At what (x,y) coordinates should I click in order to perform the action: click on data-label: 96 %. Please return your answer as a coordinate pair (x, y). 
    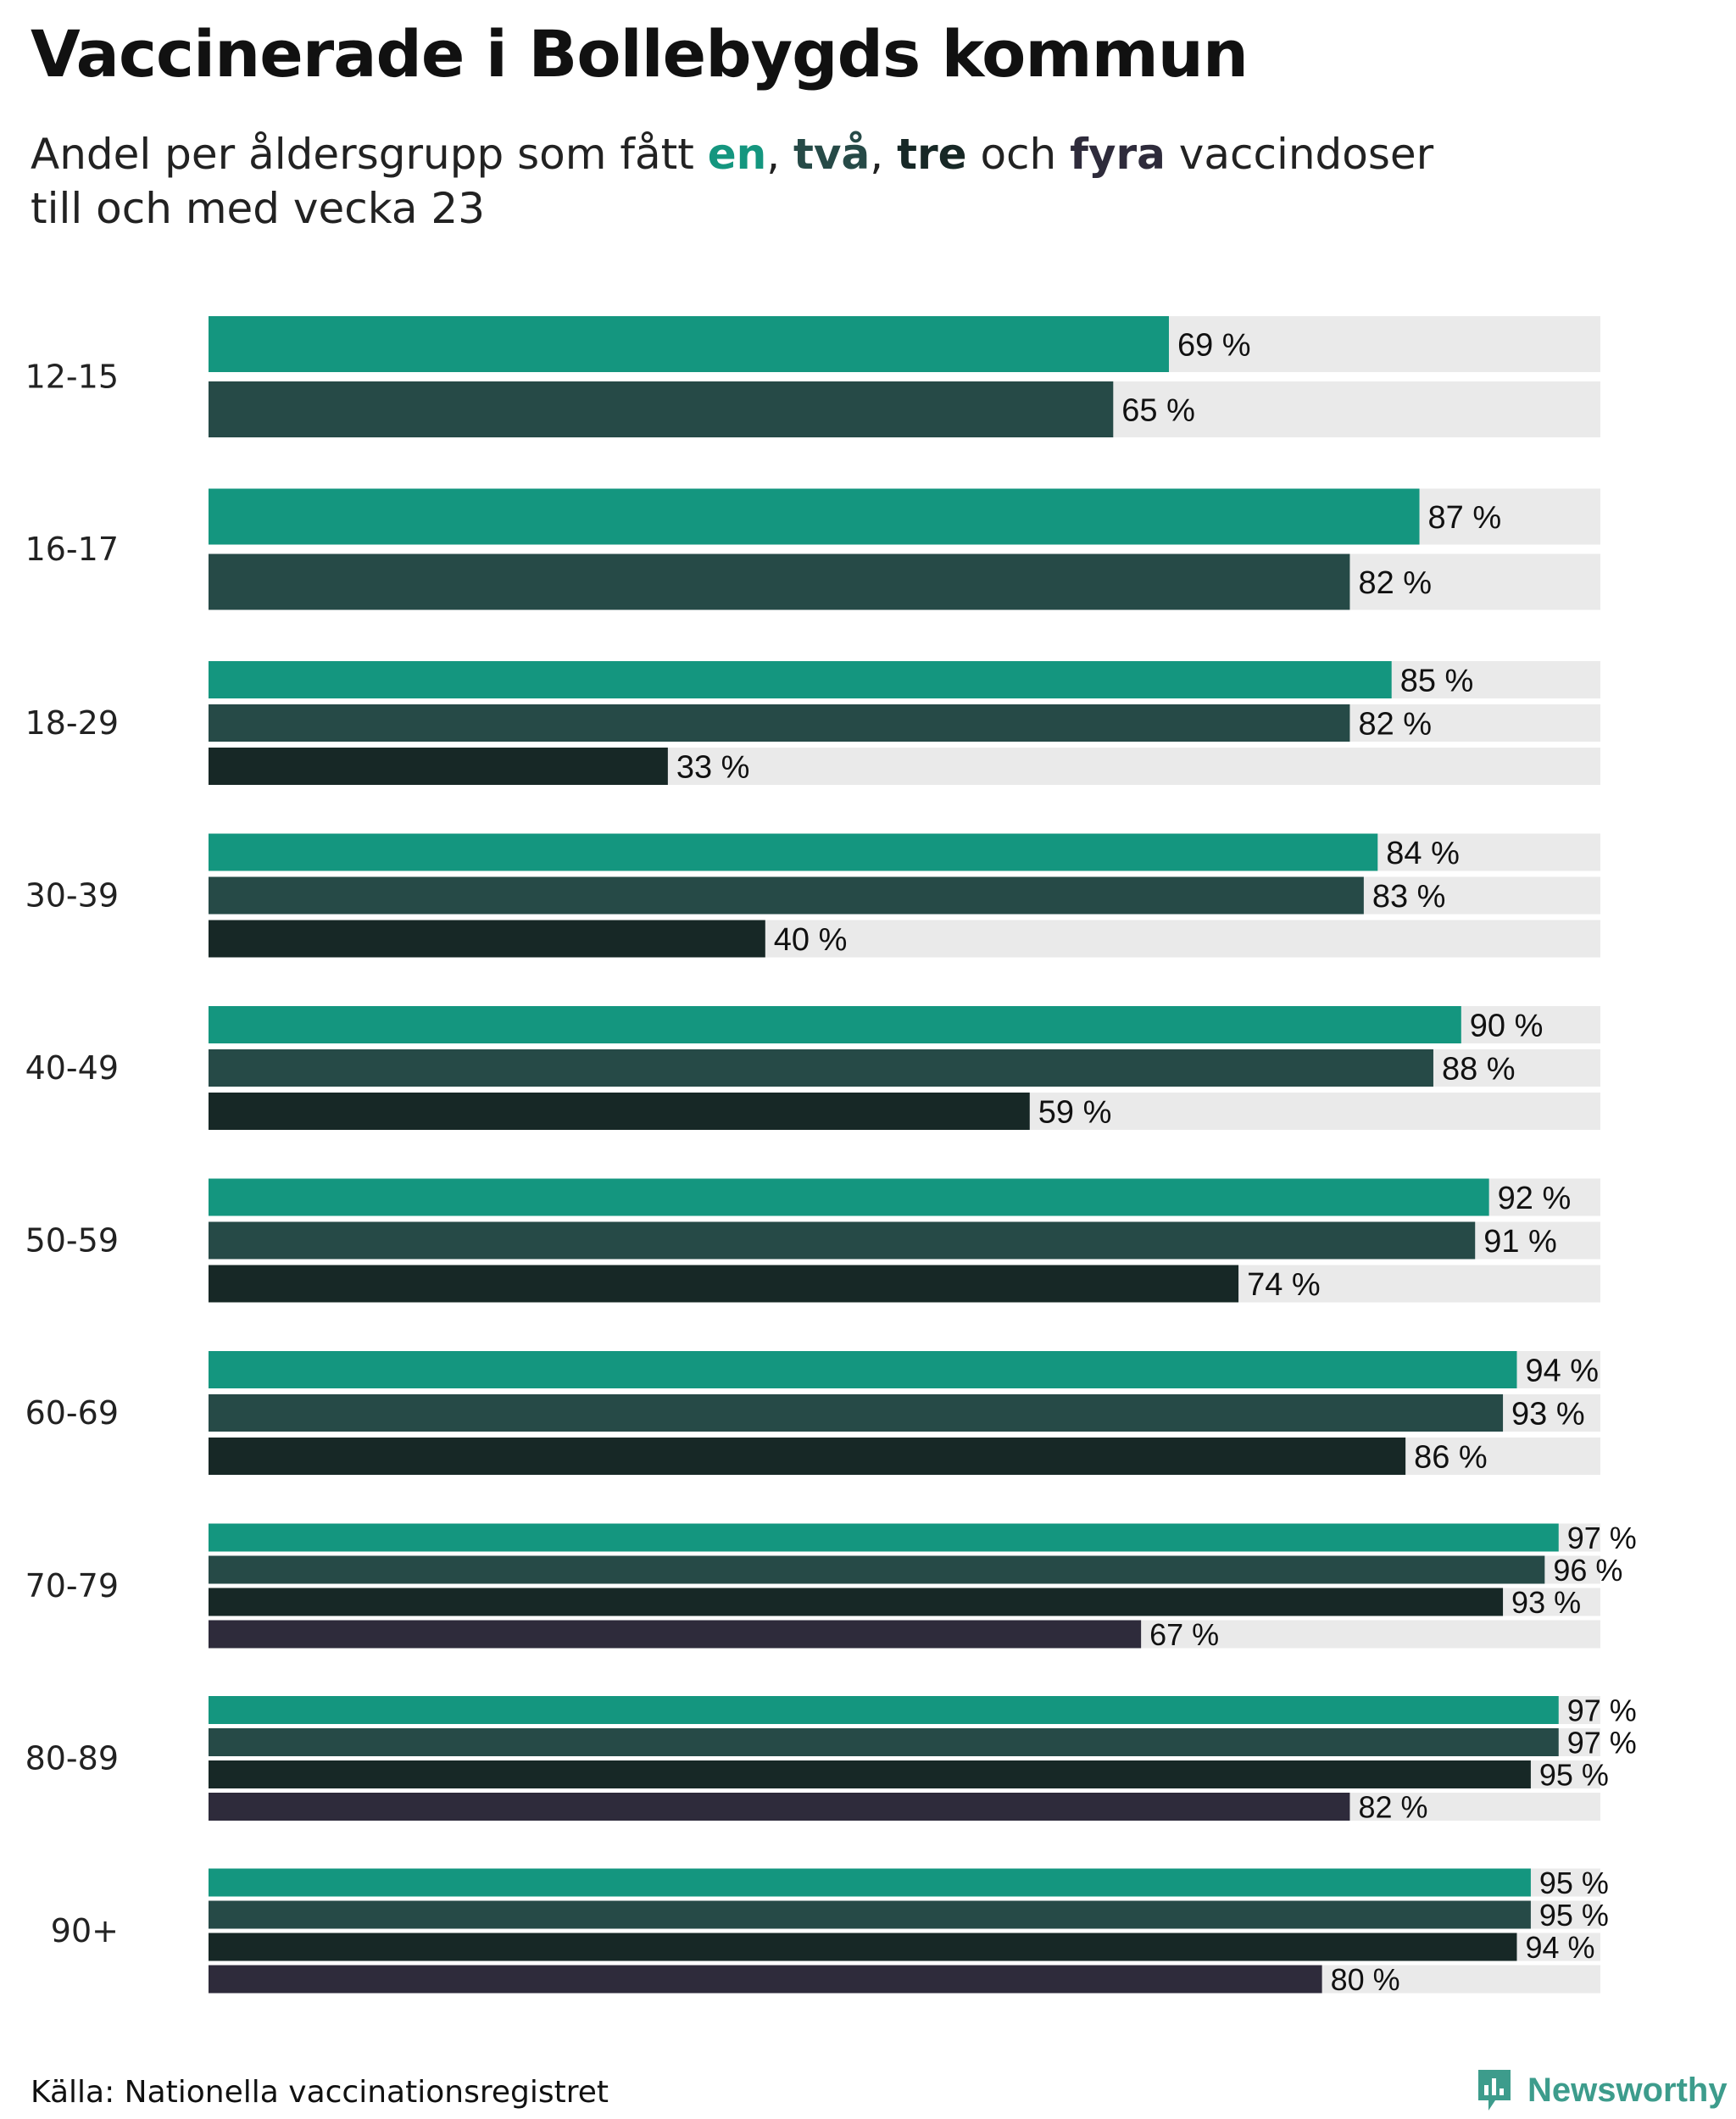
    Looking at the image, I should click on (1587, 1571).